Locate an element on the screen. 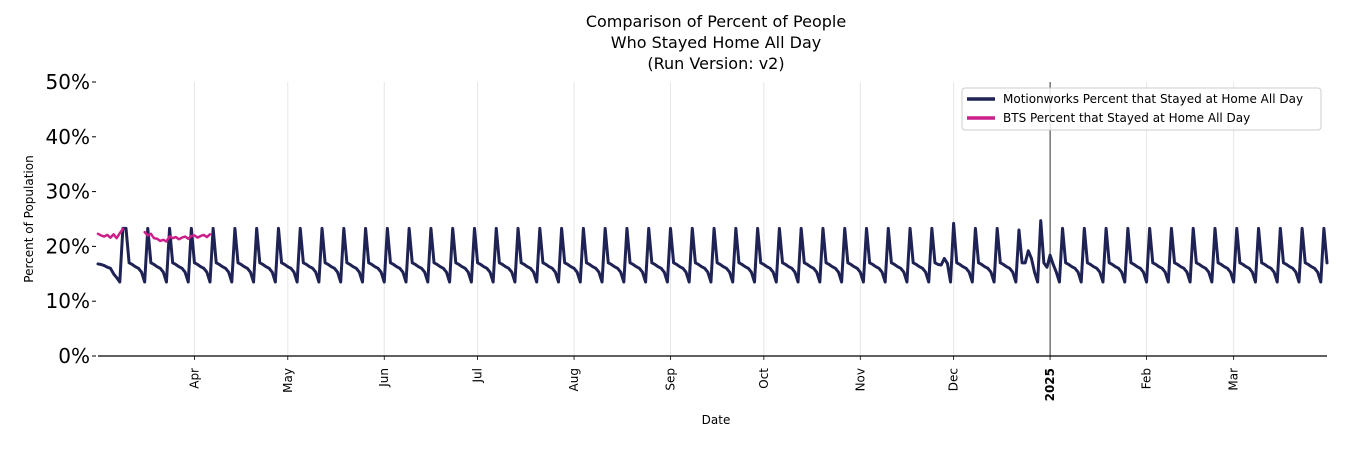 Image resolution: width=1350 pixels, height=450 pixels. series-lines is located at coordinates (712, 251).